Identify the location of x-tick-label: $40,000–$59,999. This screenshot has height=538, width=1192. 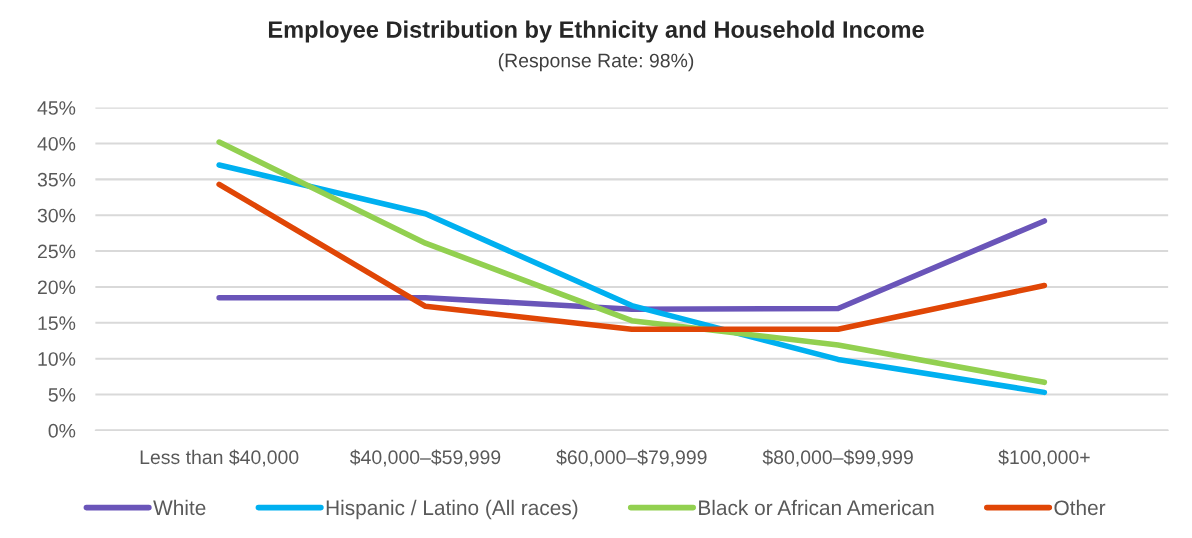
(425, 458).